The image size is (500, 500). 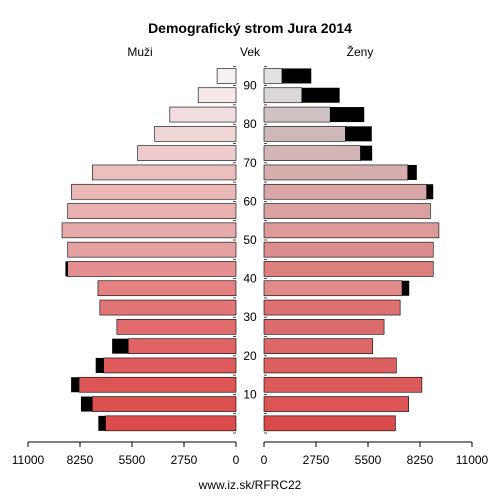 I want to click on chart-title: Demografický strom Jura 2014, so click(x=250, y=28).